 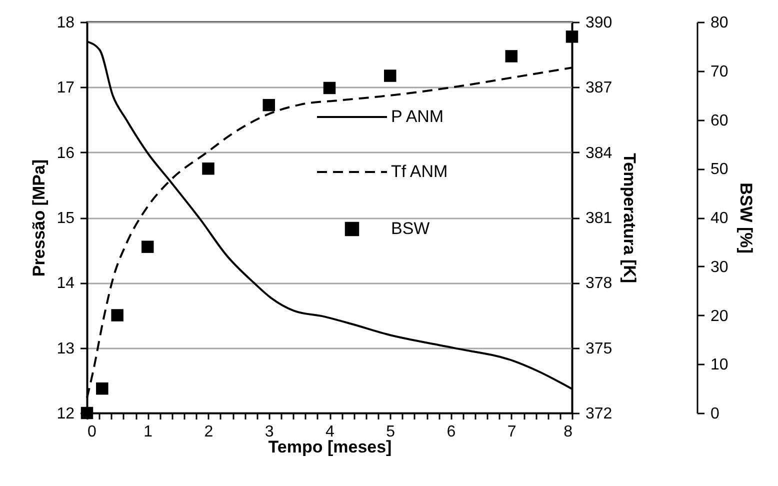 I want to click on y-tick-label: 12, so click(x=65, y=414).